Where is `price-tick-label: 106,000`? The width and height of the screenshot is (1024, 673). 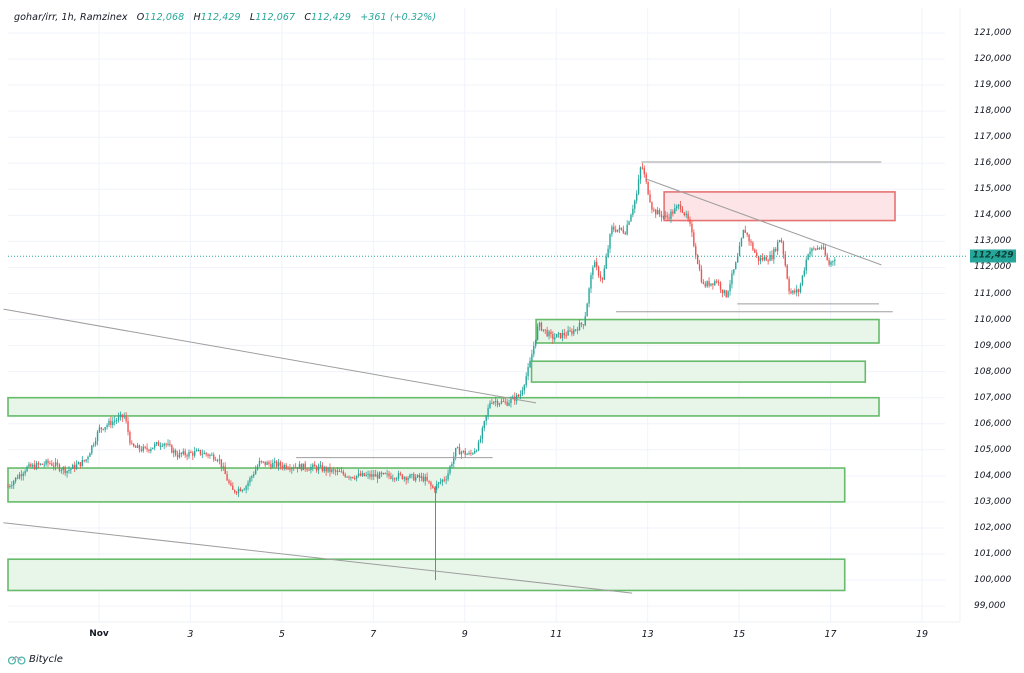
price-tick-label: 106,000 is located at coordinates (993, 423).